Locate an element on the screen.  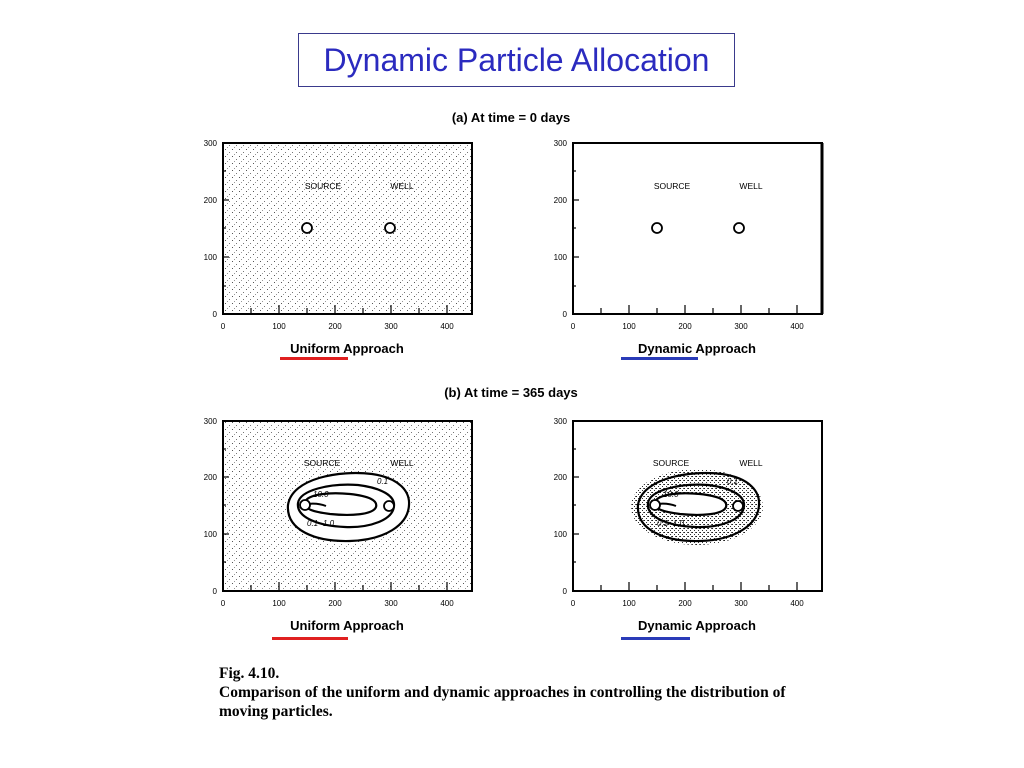
panel-b-title: (b) At time = 365 days is located at coordinates (511, 392).